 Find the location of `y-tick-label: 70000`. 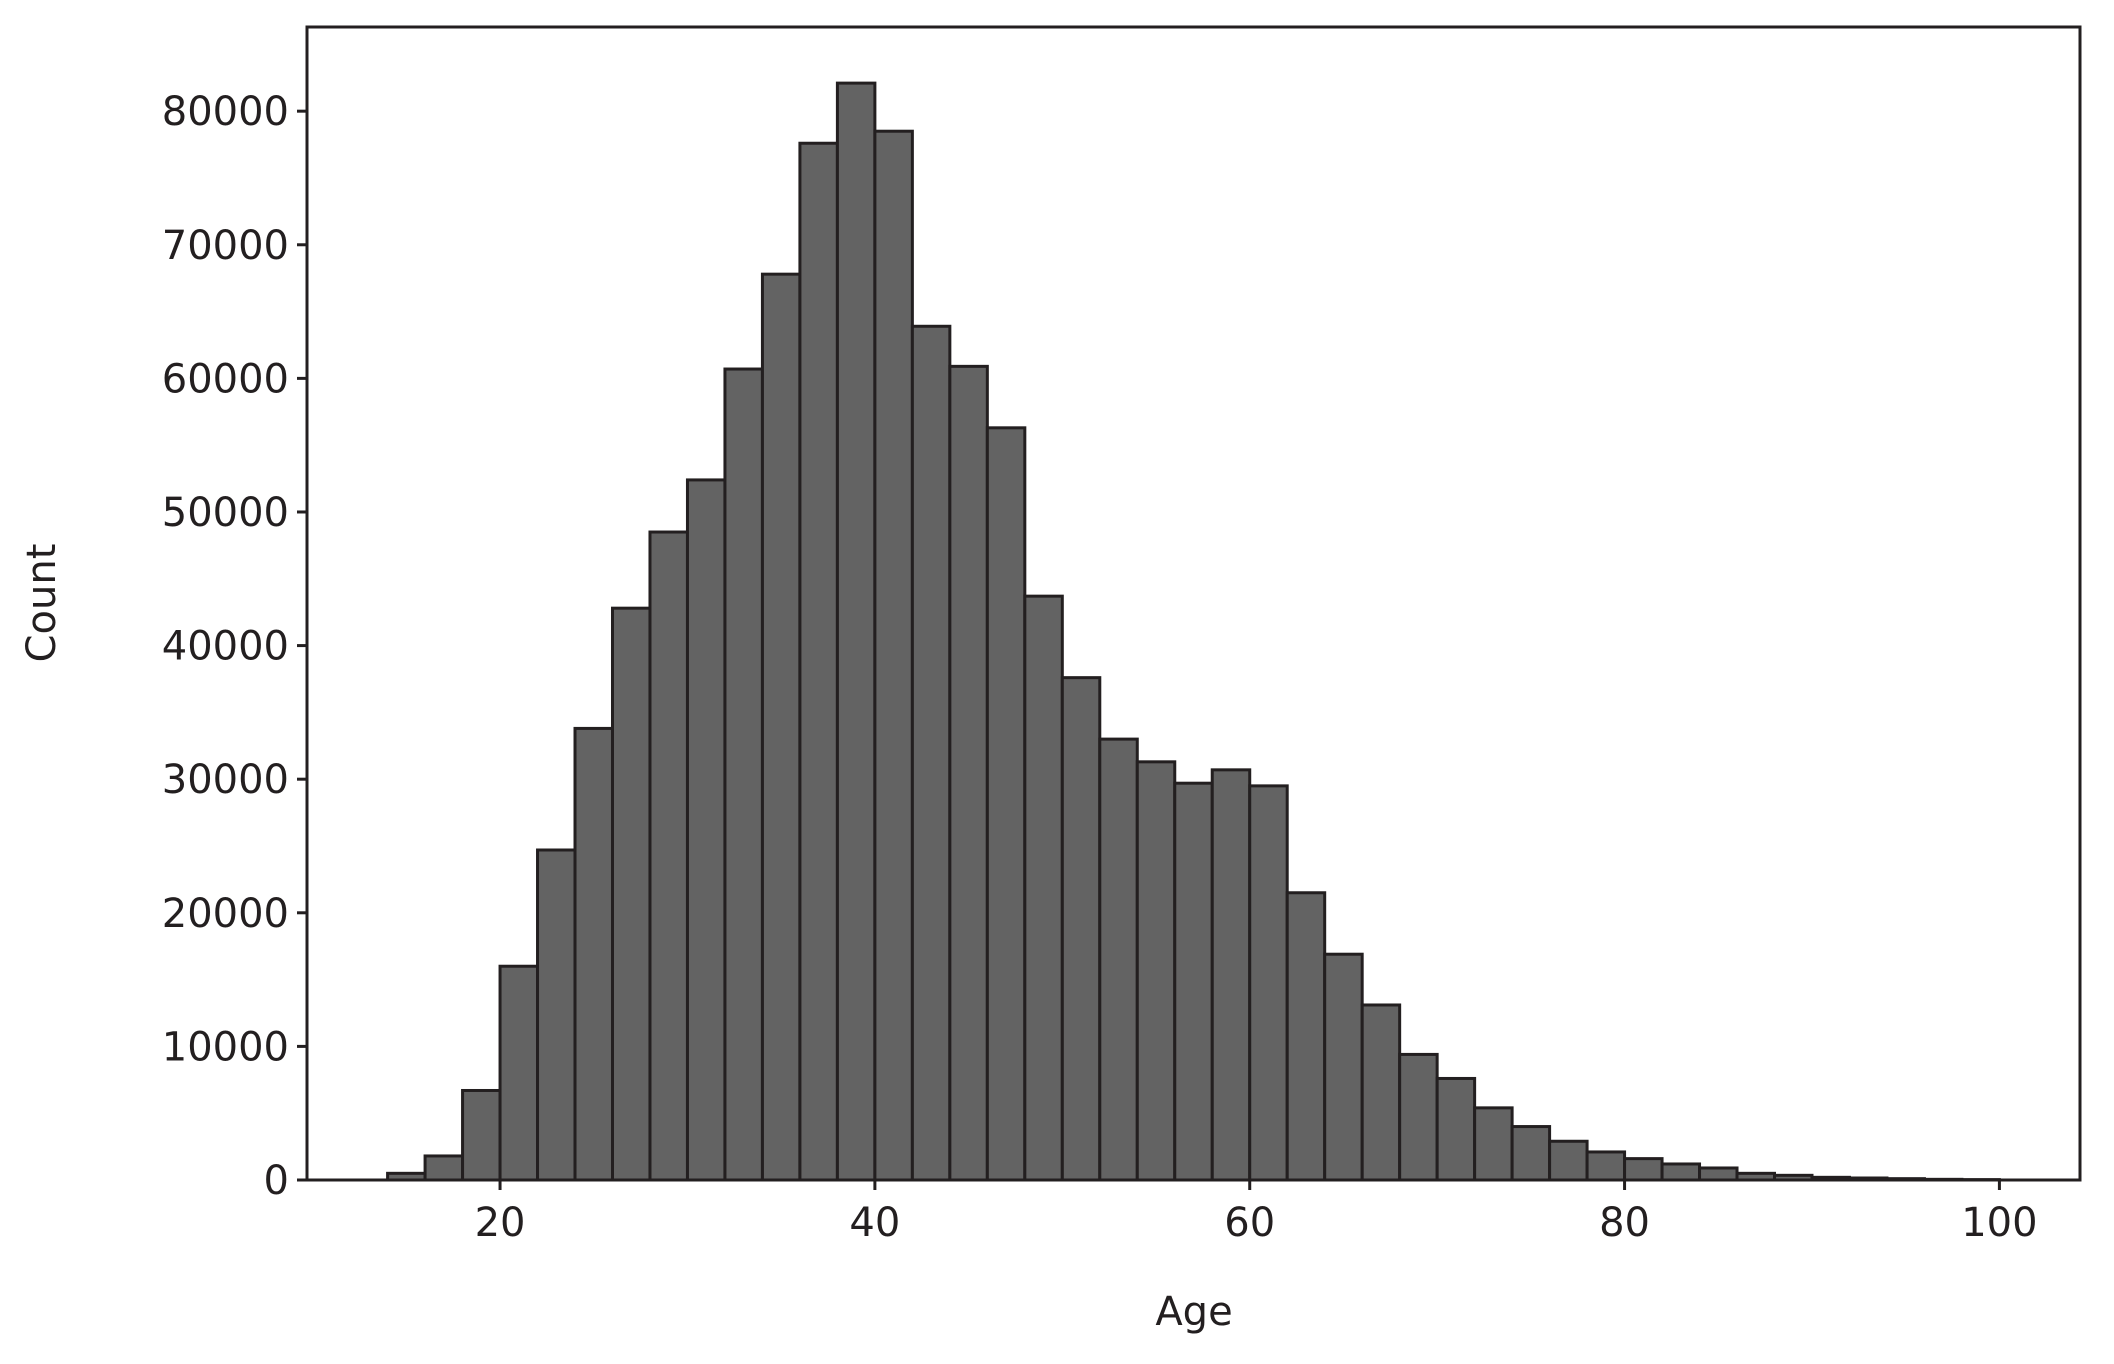

y-tick-label: 70000 is located at coordinates (225, 246).